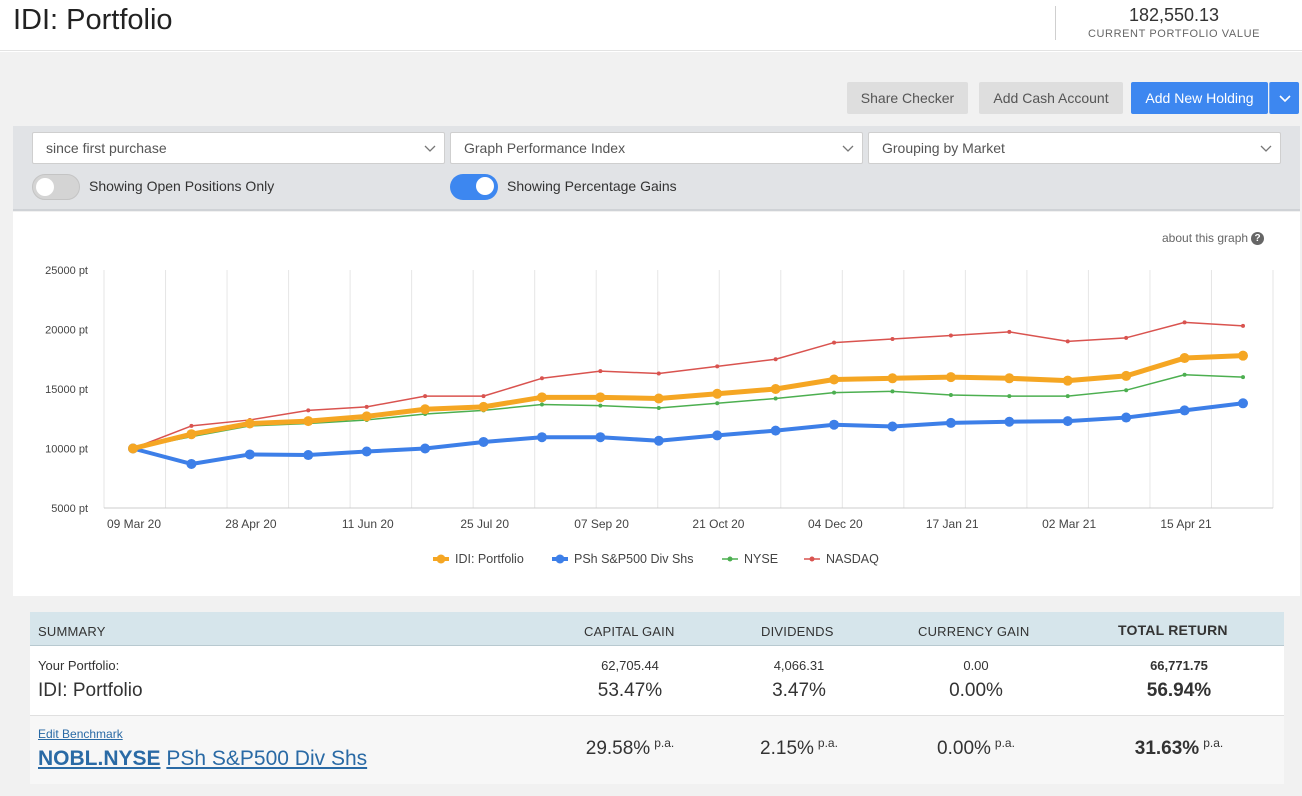  What do you see at coordinates (368, 524) in the screenshot?
I see `x-tick-label: 11 Jun 20` at bounding box center [368, 524].